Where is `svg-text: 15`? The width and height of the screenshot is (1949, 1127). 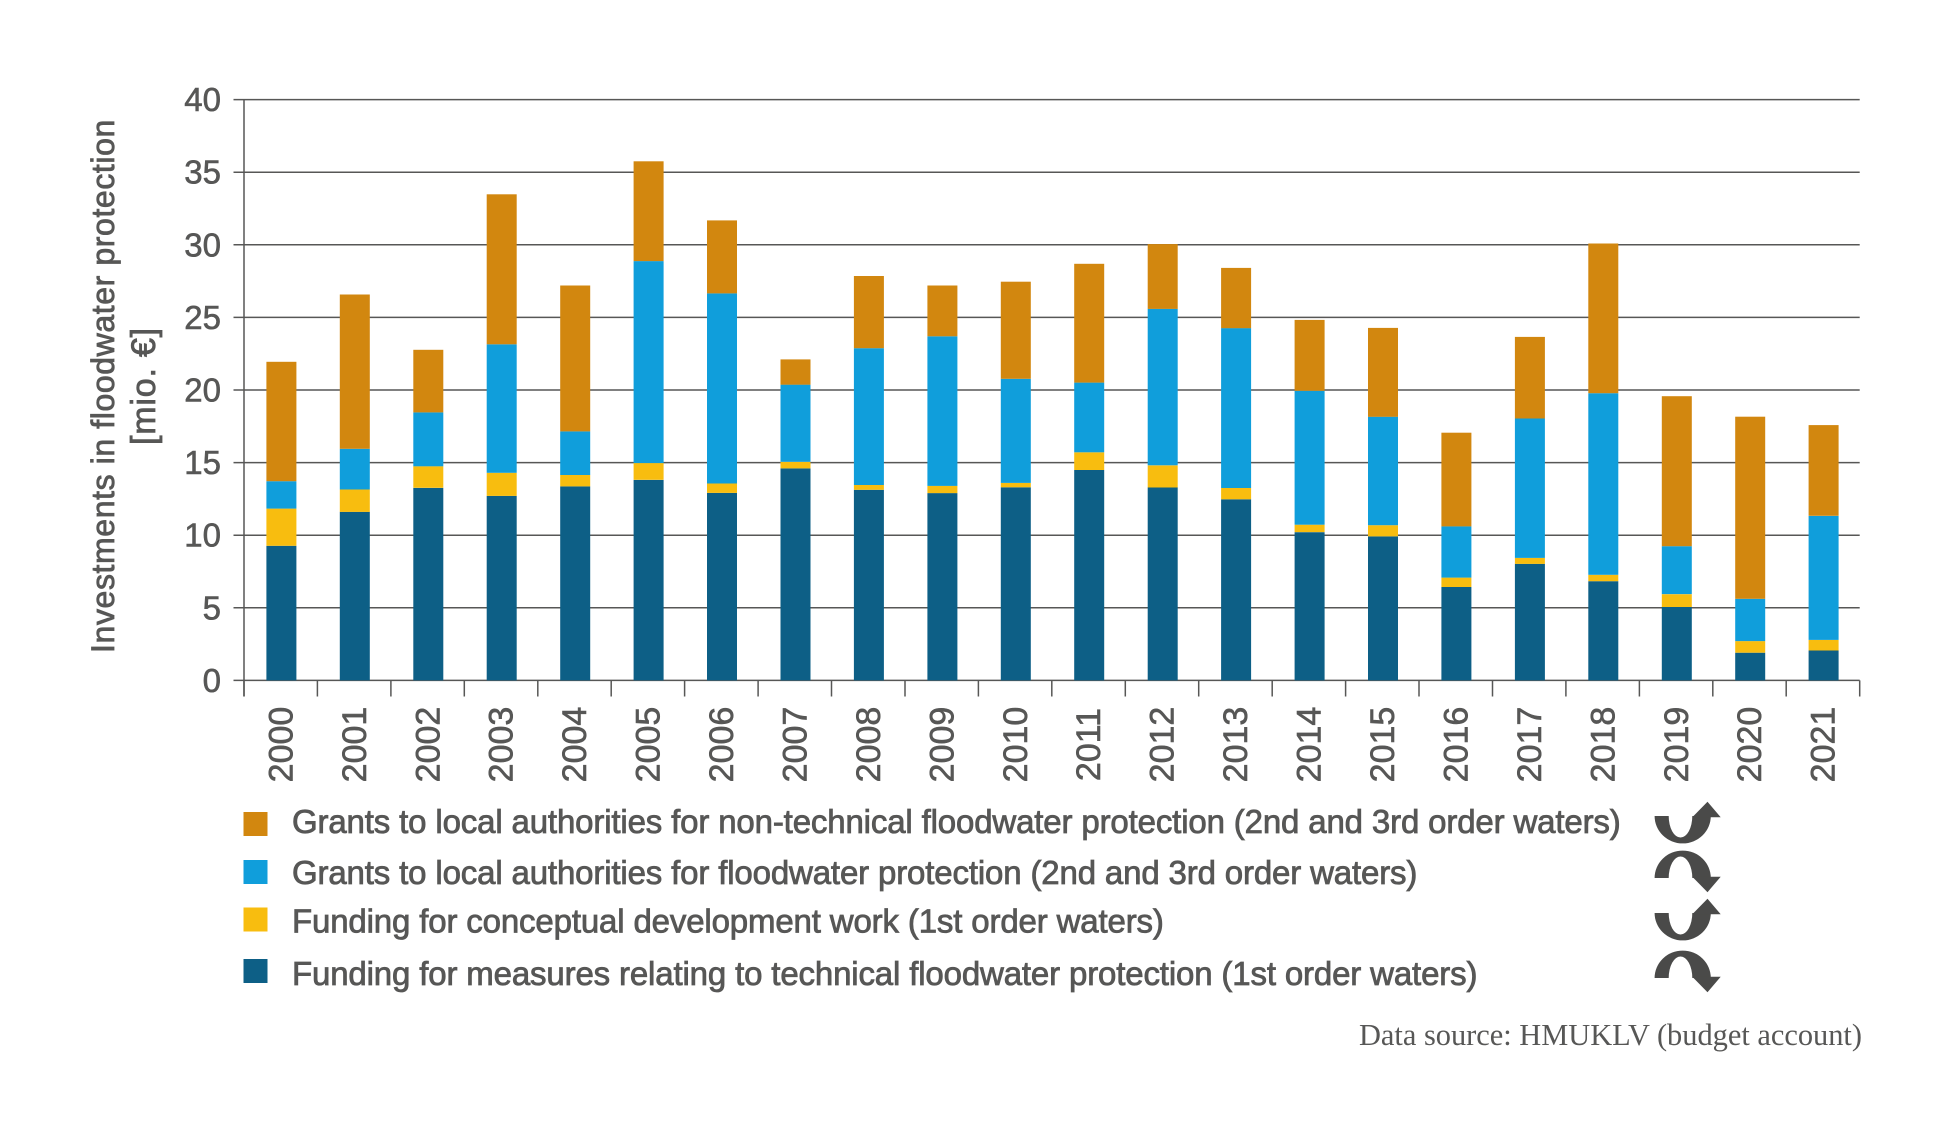
svg-text: 15 is located at coordinates (202, 462).